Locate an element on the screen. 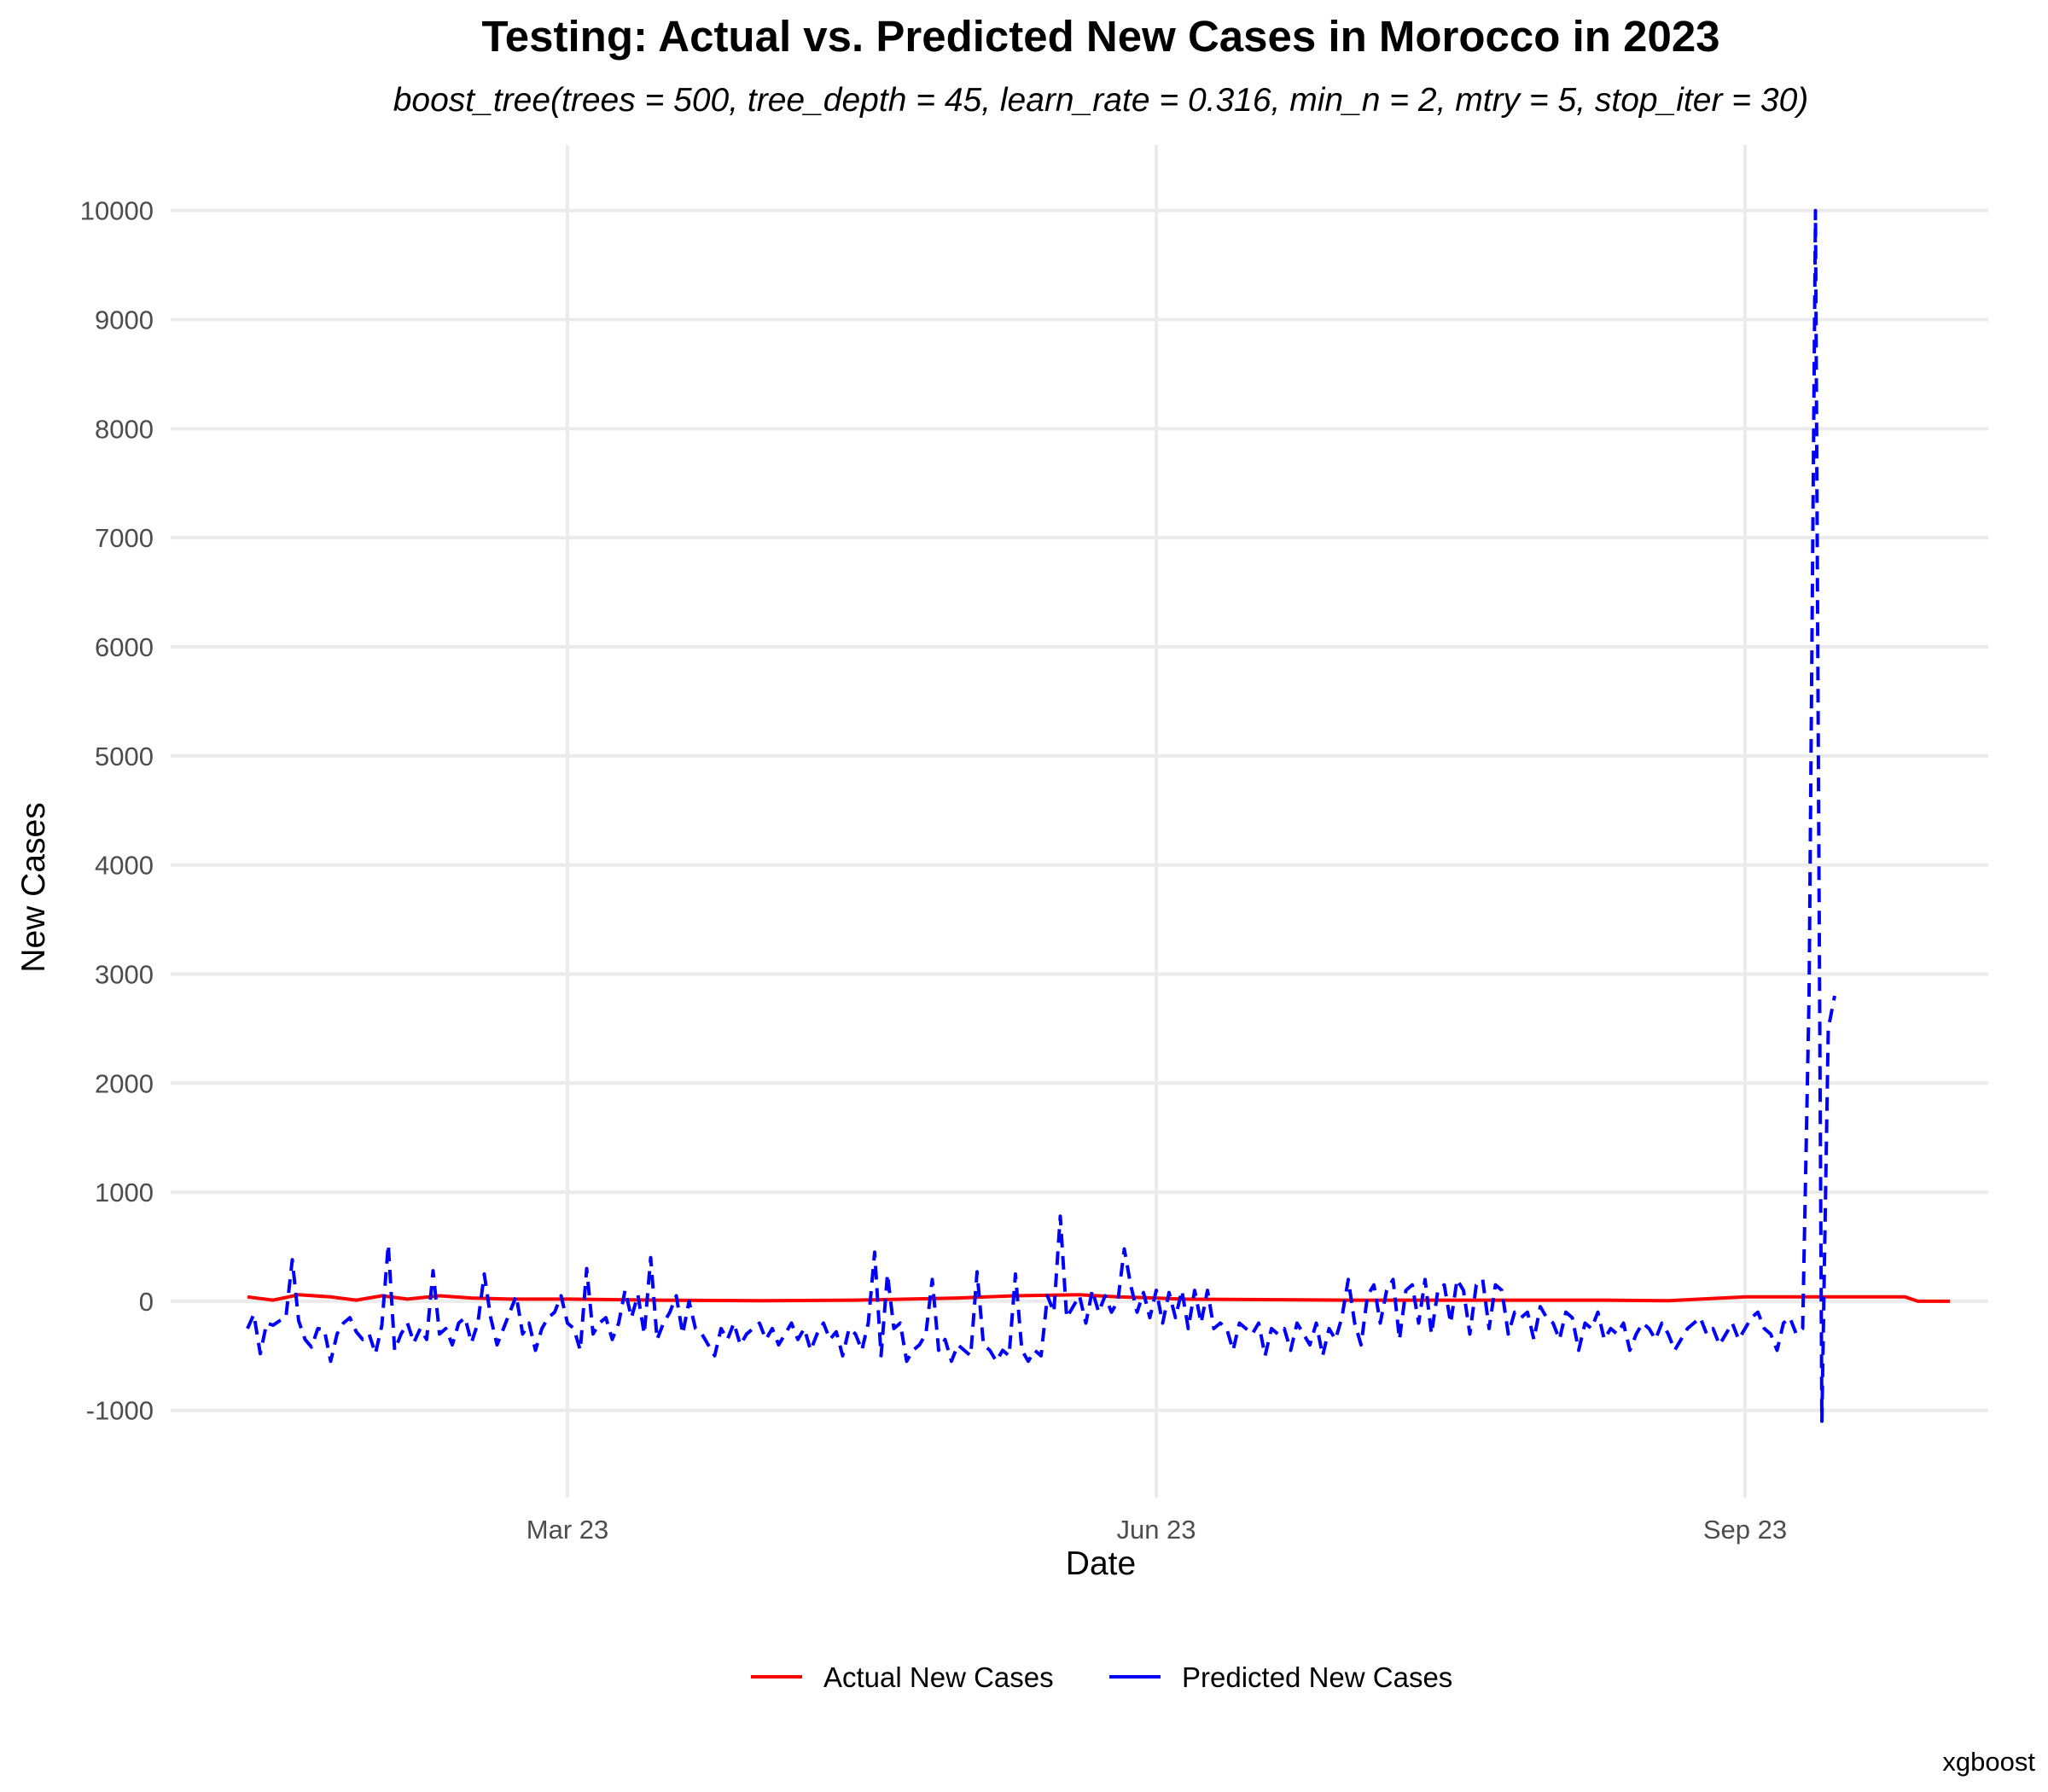 This screenshot has height=1792, width=2048. x-tick-label: Jun 23 is located at coordinates (1156, 1530).